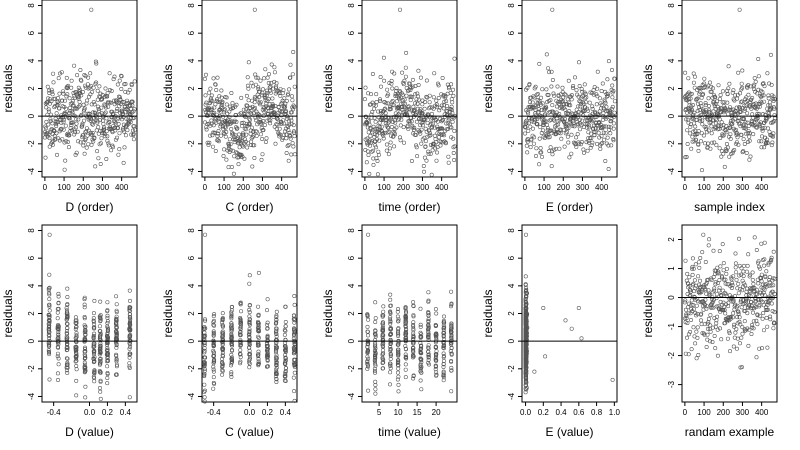 Image resolution: width=800 pixels, height=450 pixels. I want to click on y-tick-label: -4, so click(351, 171).